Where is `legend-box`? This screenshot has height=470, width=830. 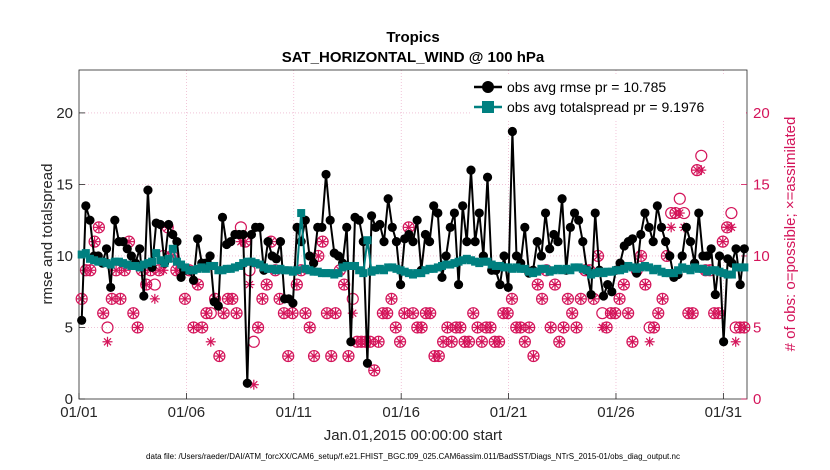
legend-box is located at coordinates (608, 97).